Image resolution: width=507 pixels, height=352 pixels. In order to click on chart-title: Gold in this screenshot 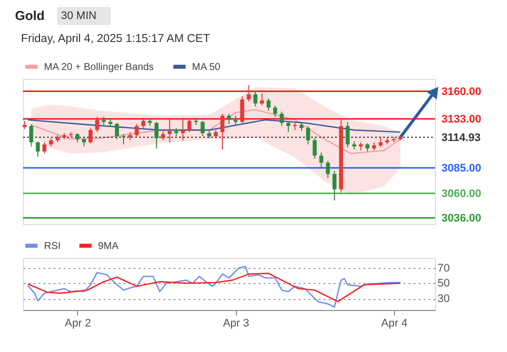, I will do `click(30, 15)`.